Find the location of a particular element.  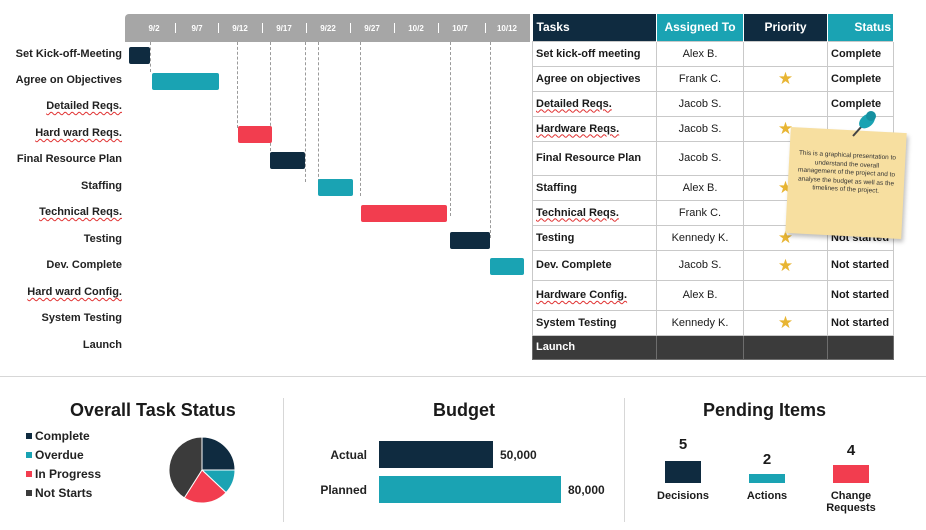

task-name-cell: Set kick-off meeting is located at coordinates (594, 53).